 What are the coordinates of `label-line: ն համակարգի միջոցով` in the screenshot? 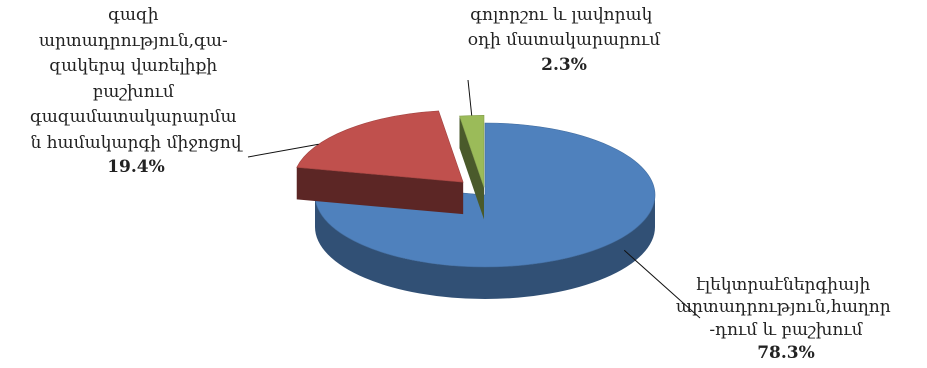 It's located at (137, 143).